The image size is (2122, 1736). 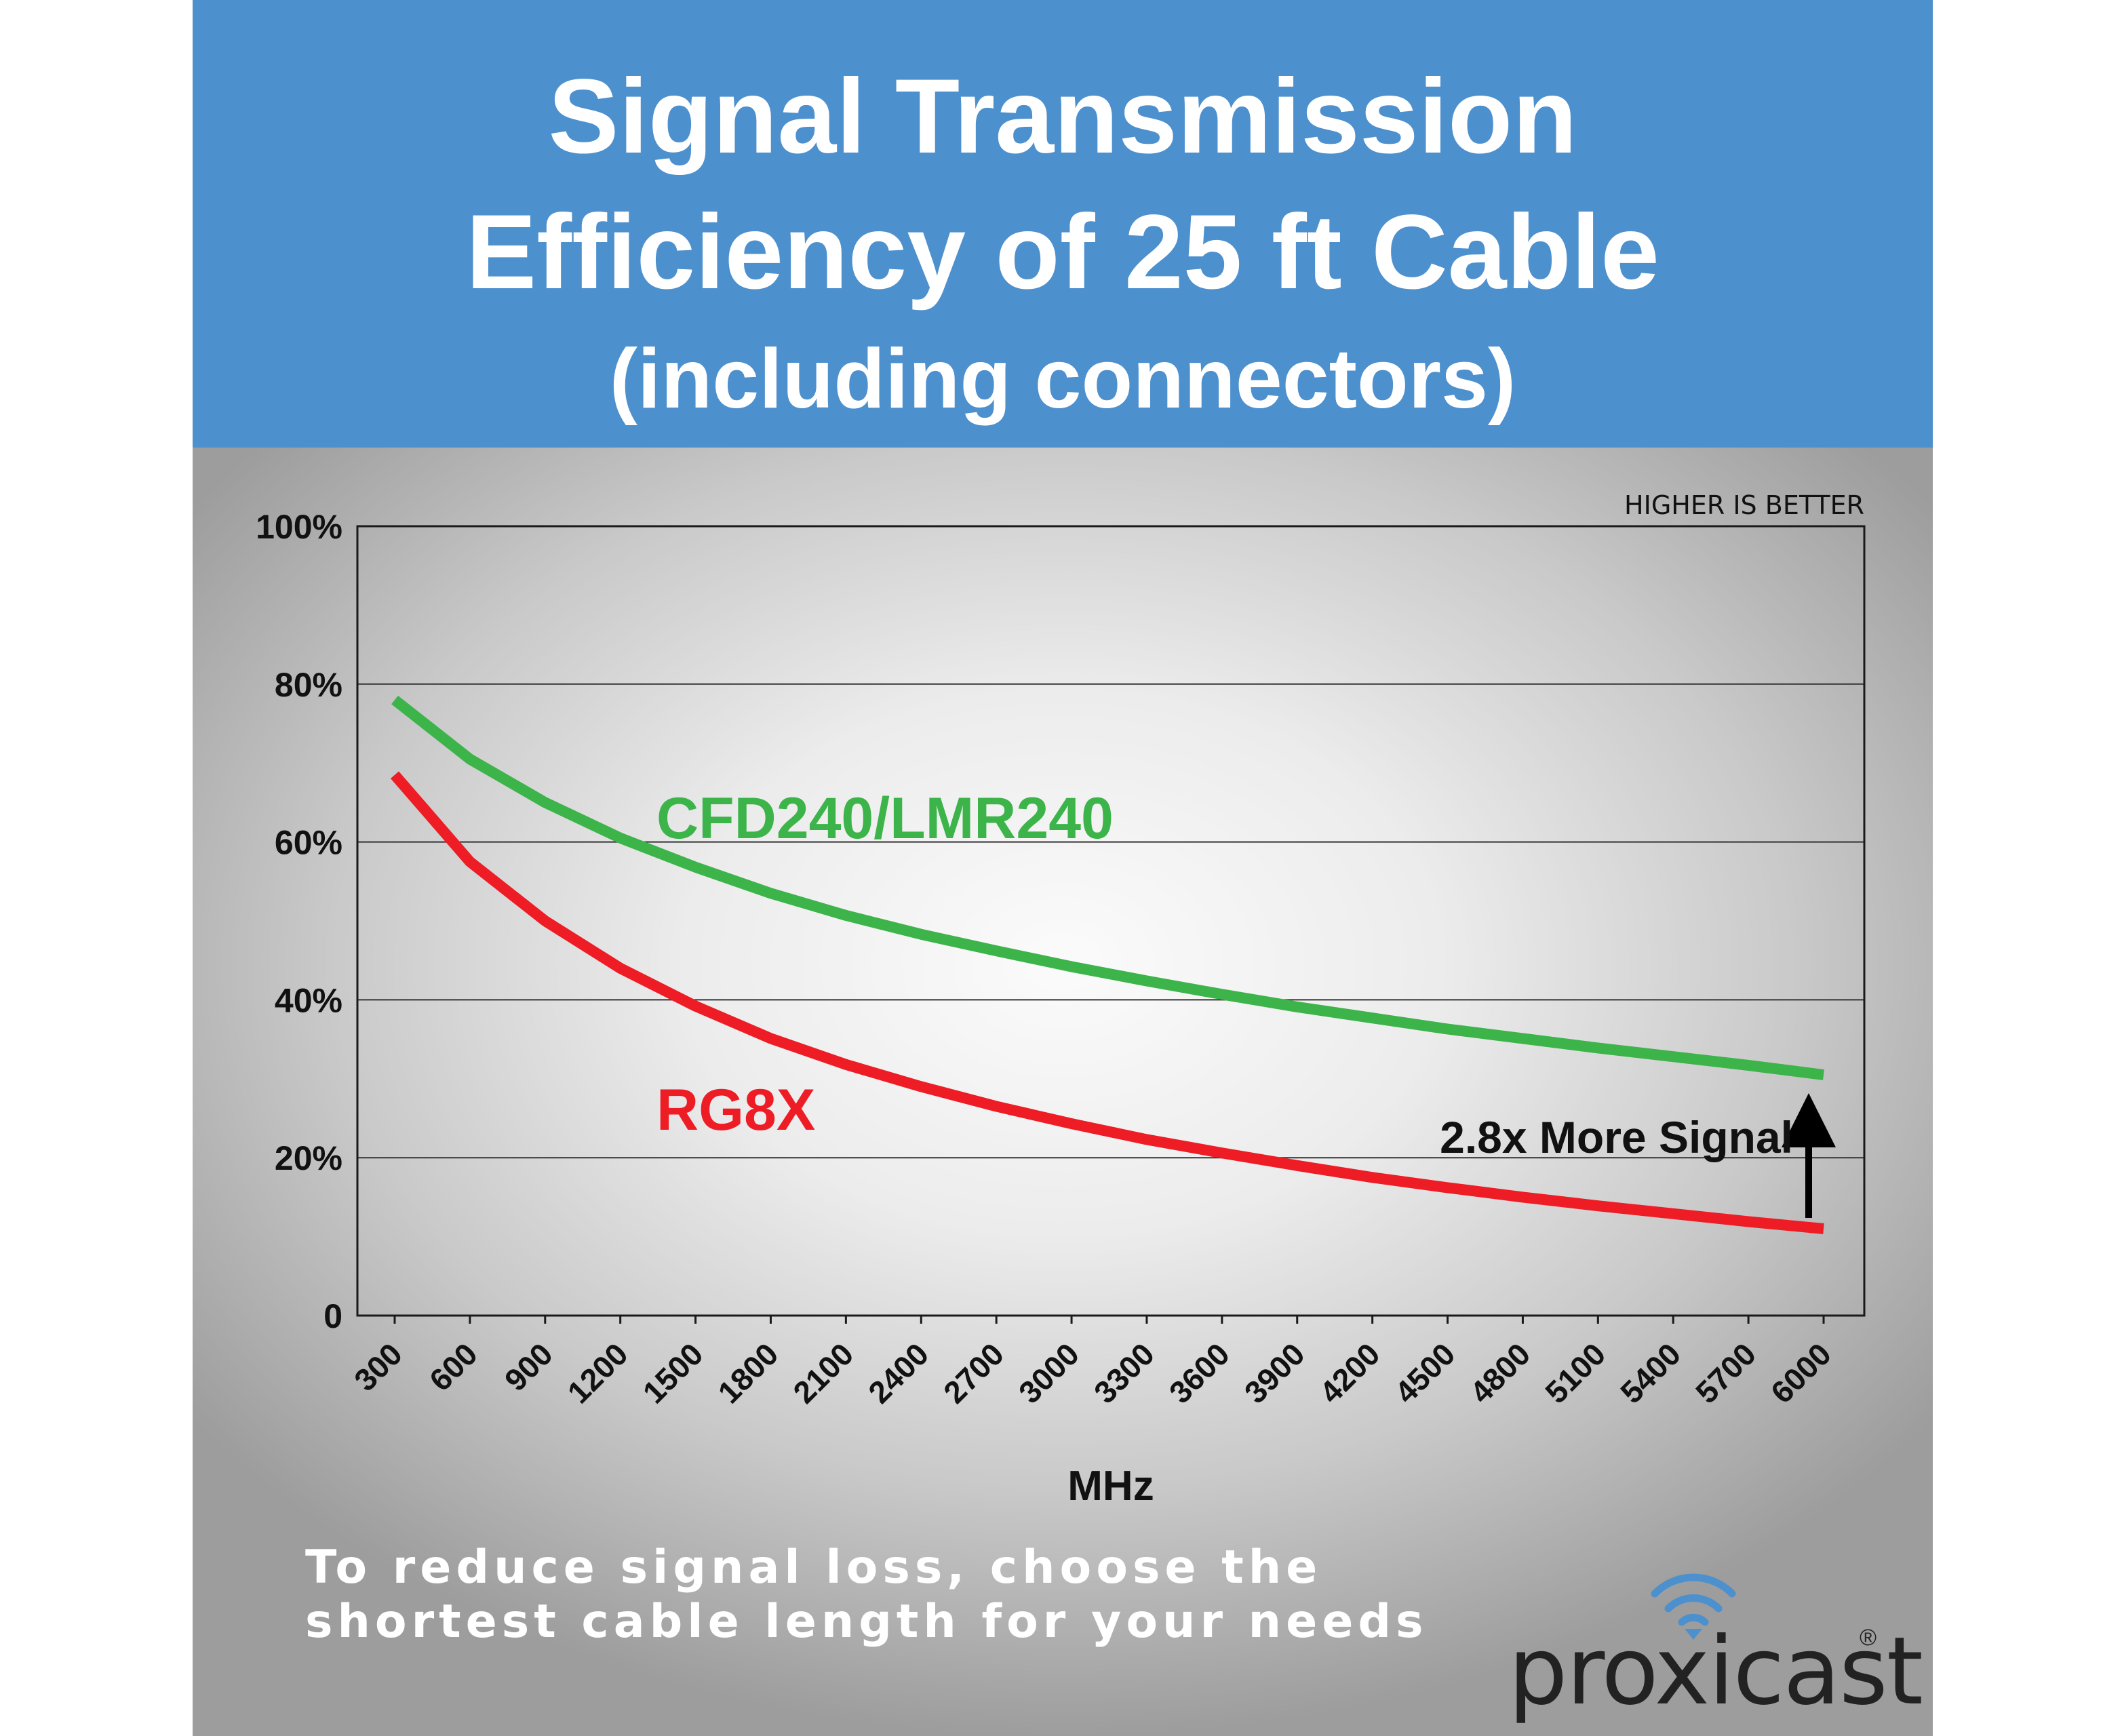 What do you see at coordinates (1062, 252) in the screenshot?
I see `chart-title-line-2: Efficiency of 25 ft Cable` at bounding box center [1062, 252].